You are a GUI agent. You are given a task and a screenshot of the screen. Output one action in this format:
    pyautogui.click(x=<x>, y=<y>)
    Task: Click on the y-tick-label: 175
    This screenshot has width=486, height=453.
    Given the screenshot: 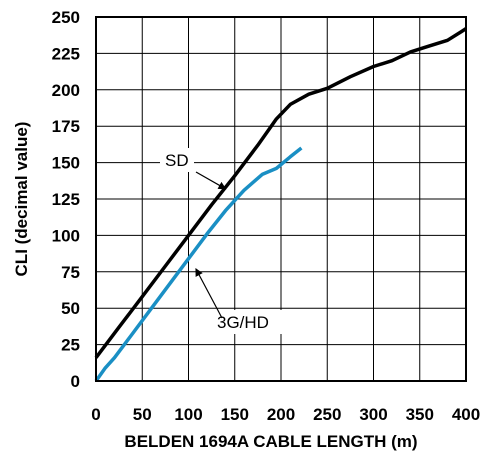 What is the action you would take?
    pyautogui.click(x=66, y=126)
    